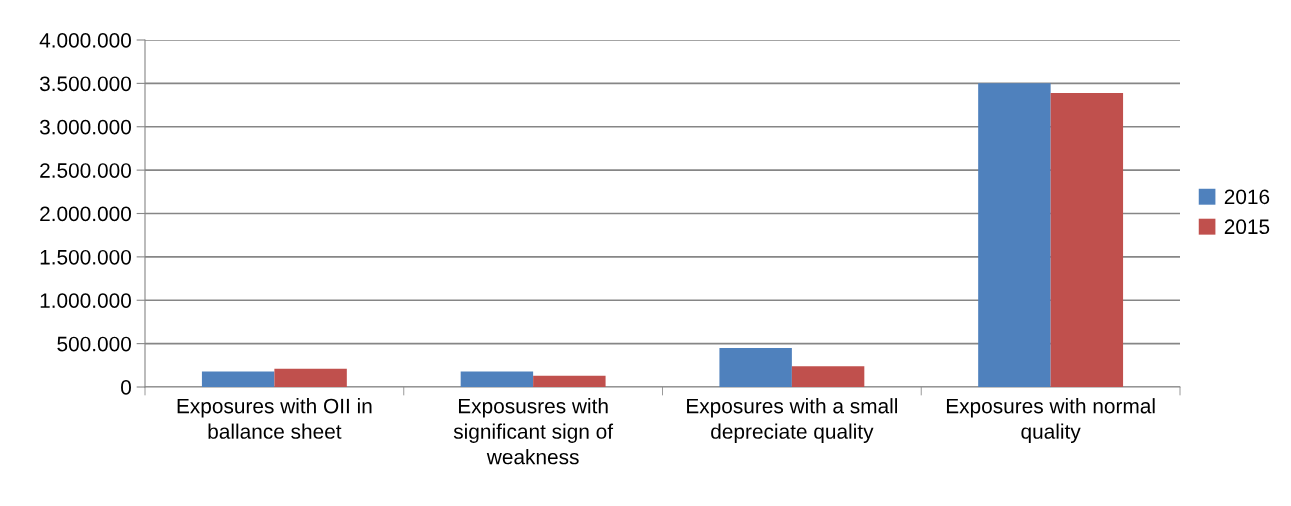 Image resolution: width=1291 pixels, height=506 pixels. Describe the element at coordinates (85, 170) in the screenshot. I see `y-tick-label: 2.500.000` at that location.